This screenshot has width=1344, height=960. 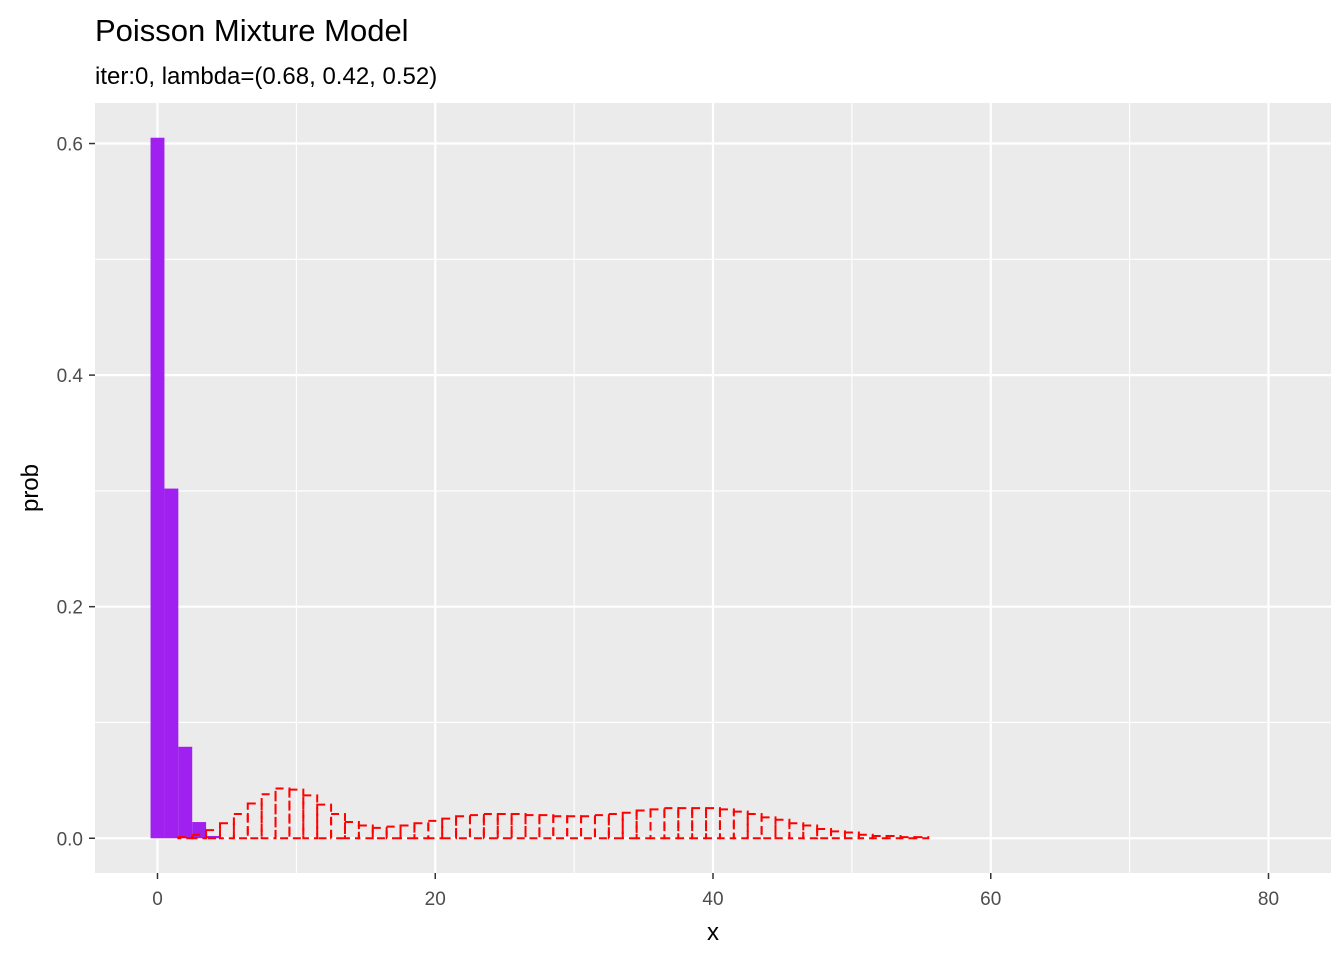 I want to click on chart-subtitle: iter:0, lambda=(0.68, 0.42, 0.52), so click(x=266, y=76).